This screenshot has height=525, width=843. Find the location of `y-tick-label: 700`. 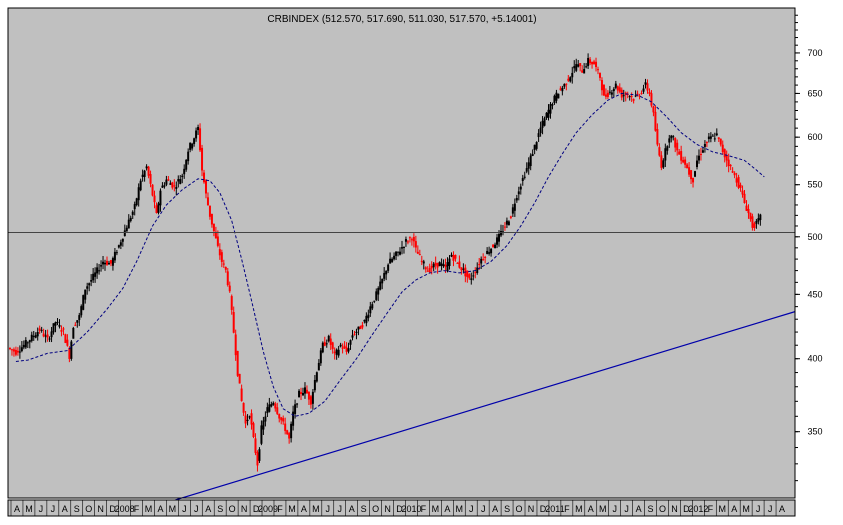

y-tick-label: 700 is located at coordinates (814, 53).